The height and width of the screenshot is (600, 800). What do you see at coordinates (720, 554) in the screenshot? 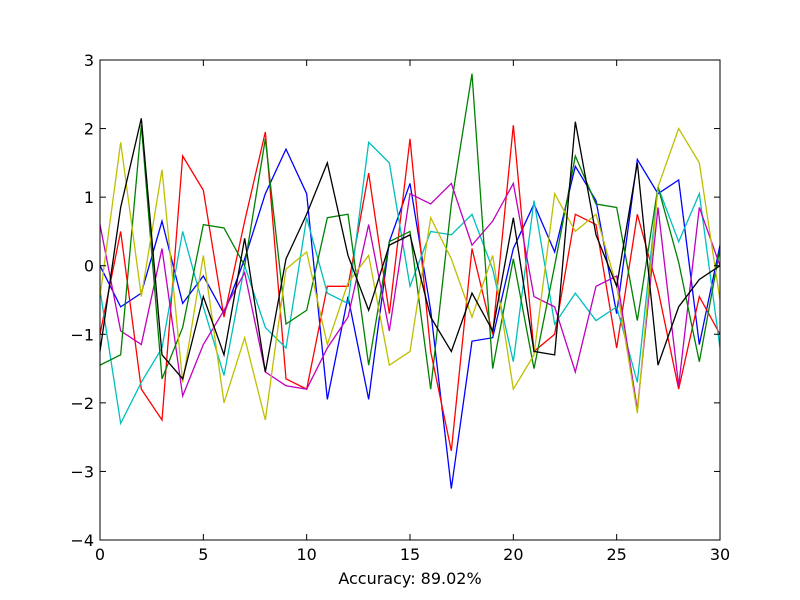
I see `x-tick-label: 30` at bounding box center [720, 554].